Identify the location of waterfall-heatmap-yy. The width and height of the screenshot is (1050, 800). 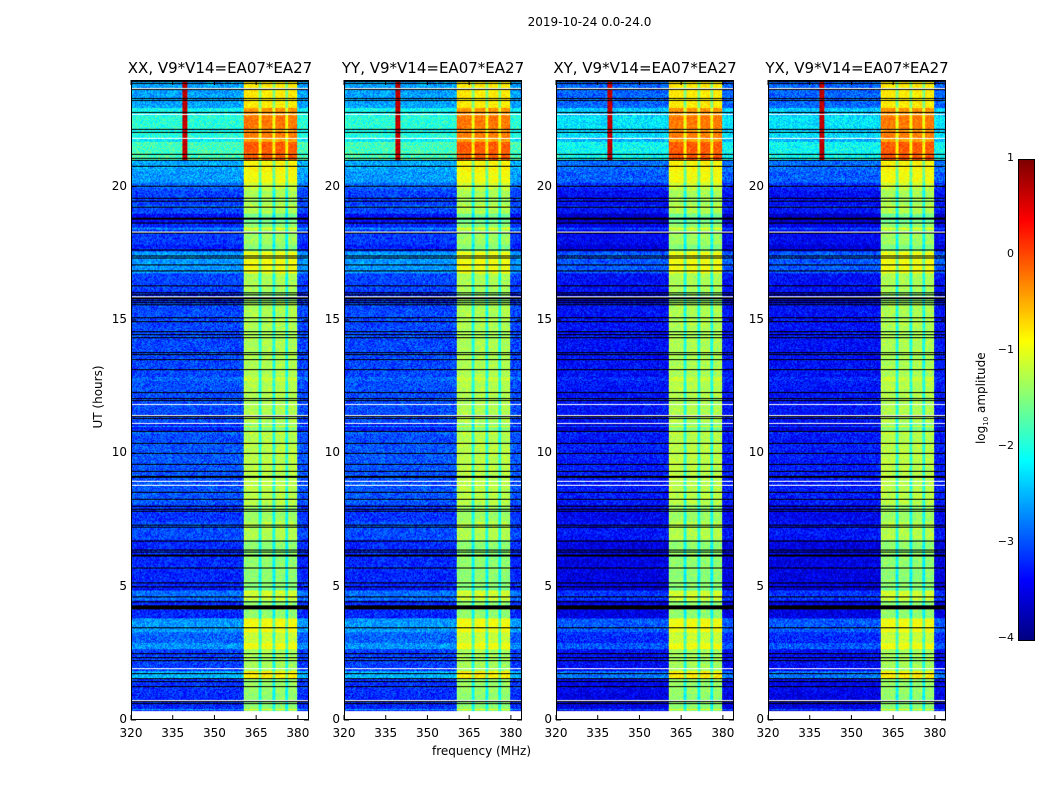
(433, 400).